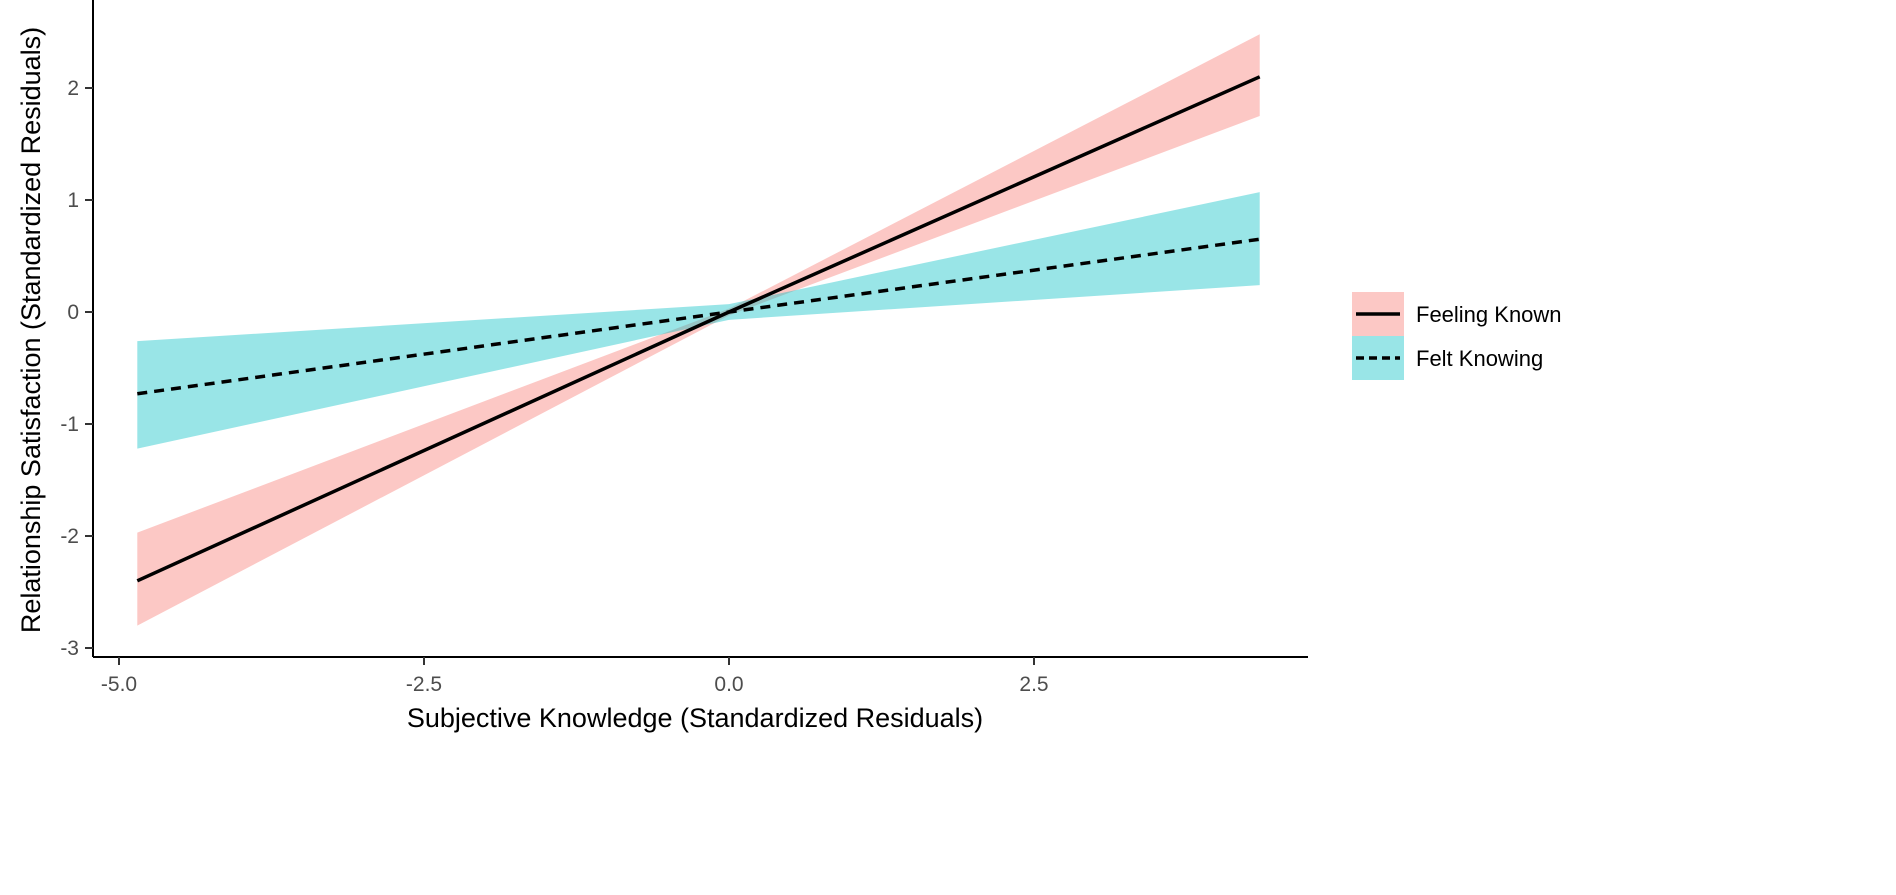 The image size is (1896, 895). Describe the element at coordinates (119, 684) in the screenshot. I see `x-tick-label: -5.0` at that location.